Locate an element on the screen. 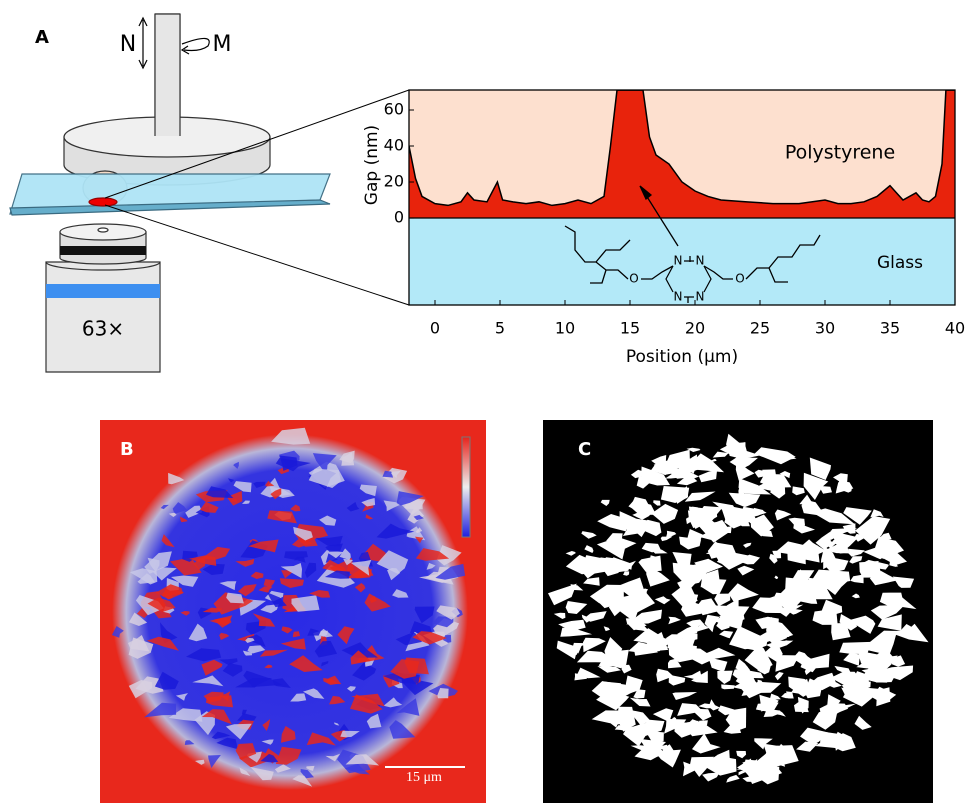 The height and width of the screenshot is (807, 965). force-label: N is located at coordinates (128, 44).